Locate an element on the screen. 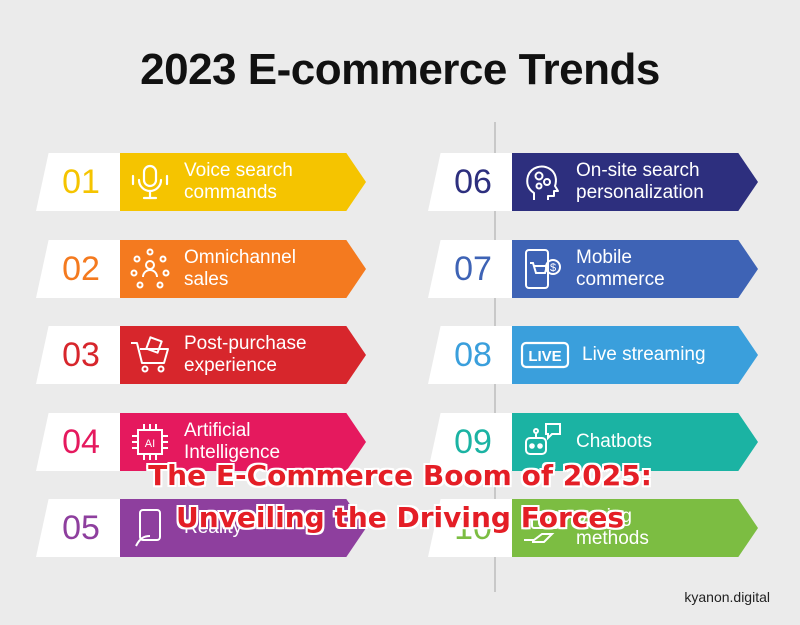  trend-bar: $ Mobile commerce is located at coordinates (635, 269).